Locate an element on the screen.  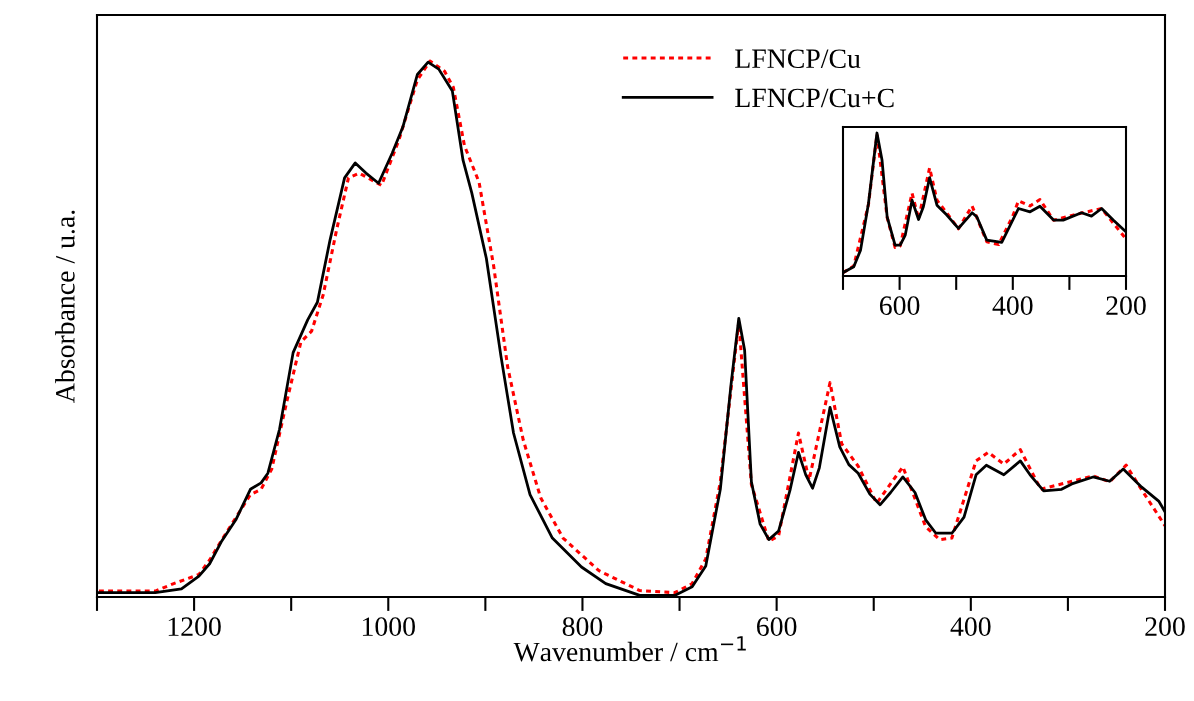
y-axis-title: Absorbance / u.a. is located at coordinates (65, 306).